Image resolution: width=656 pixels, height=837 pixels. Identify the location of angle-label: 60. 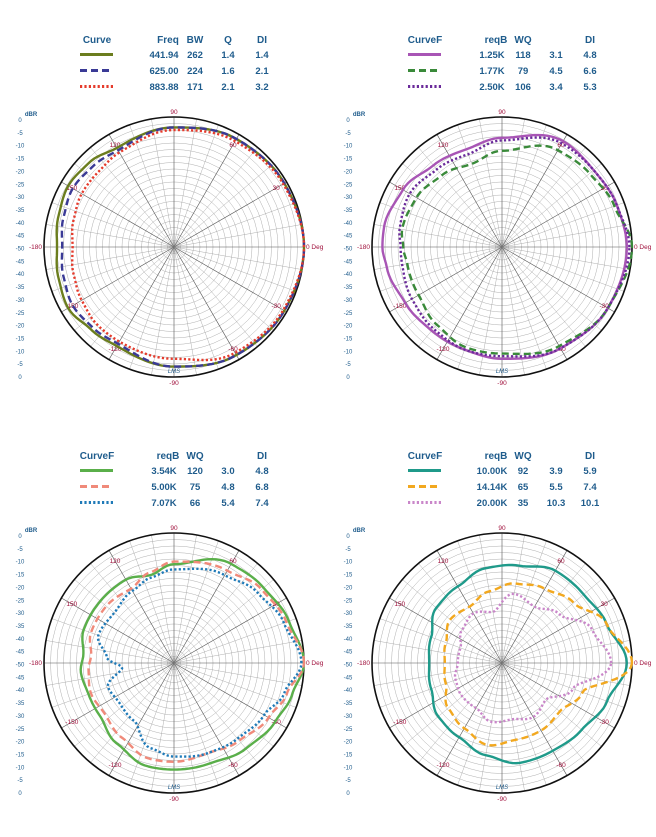
(233, 561).